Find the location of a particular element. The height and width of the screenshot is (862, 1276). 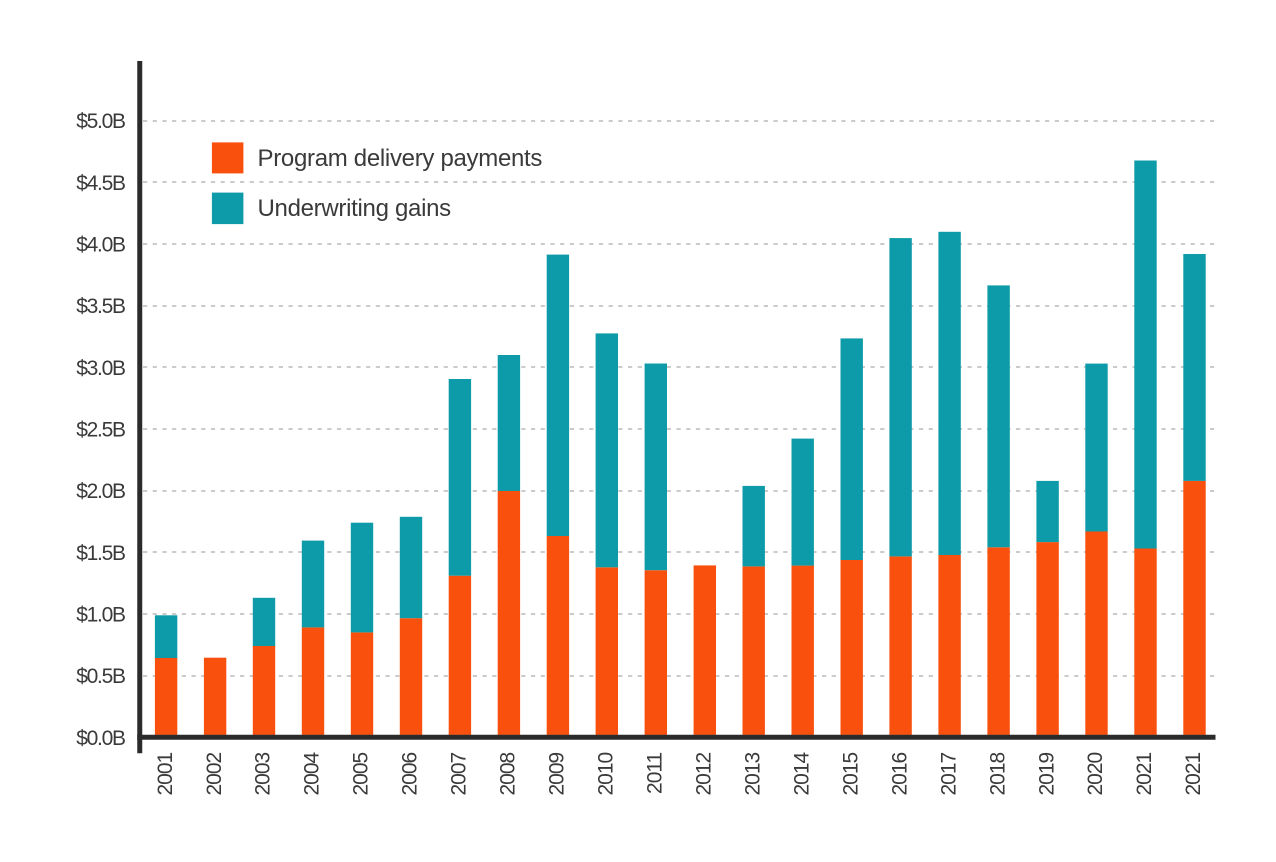

svg-text: 2001 is located at coordinates (165, 773).